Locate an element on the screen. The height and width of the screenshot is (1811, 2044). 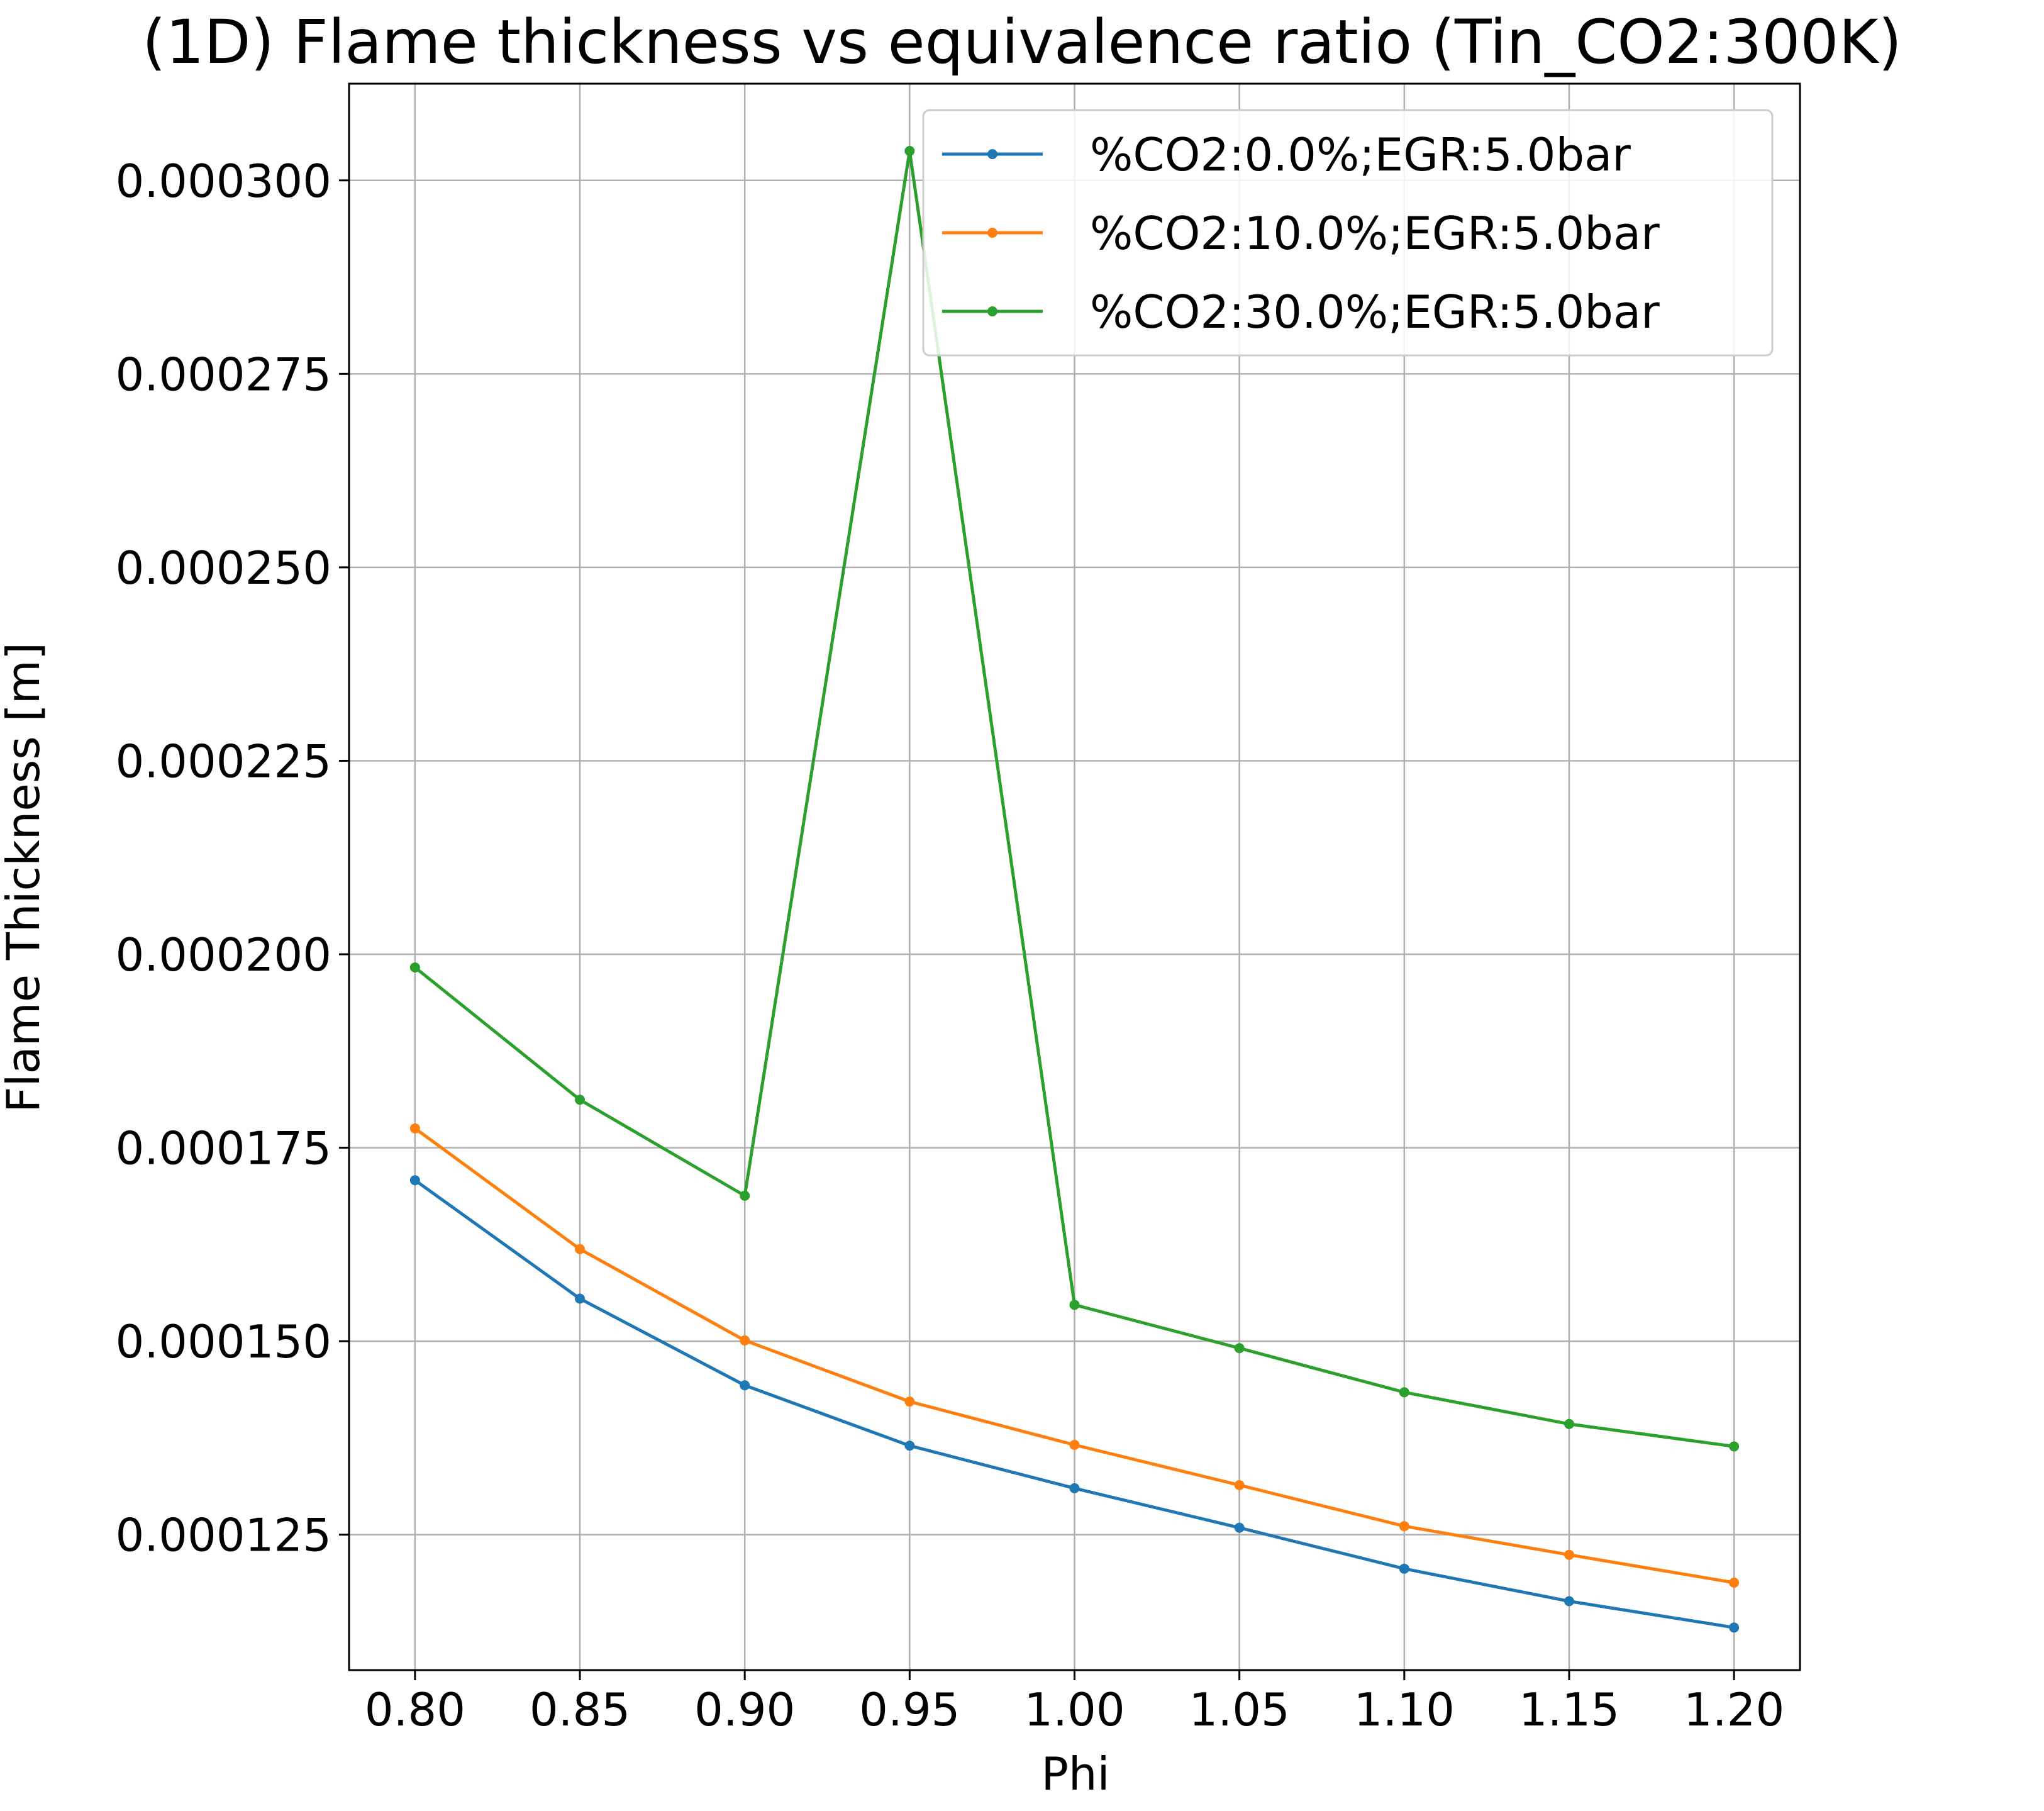
x-tick-label: 0.80 is located at coordinates (415, 1709).